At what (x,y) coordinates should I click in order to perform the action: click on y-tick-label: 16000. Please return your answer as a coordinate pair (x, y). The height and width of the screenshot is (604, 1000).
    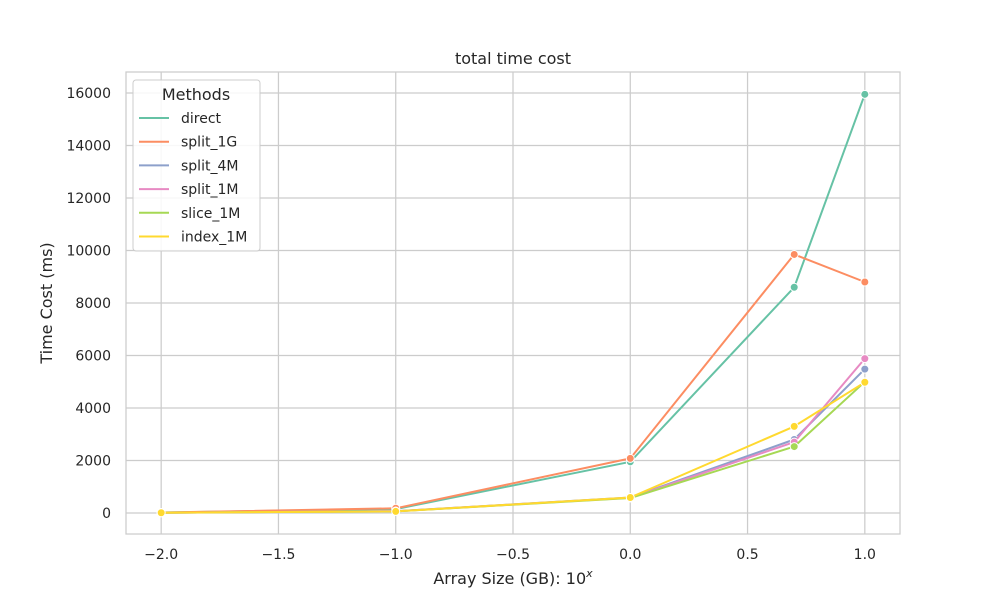
    Looking at the image, I should click on (88, 94).